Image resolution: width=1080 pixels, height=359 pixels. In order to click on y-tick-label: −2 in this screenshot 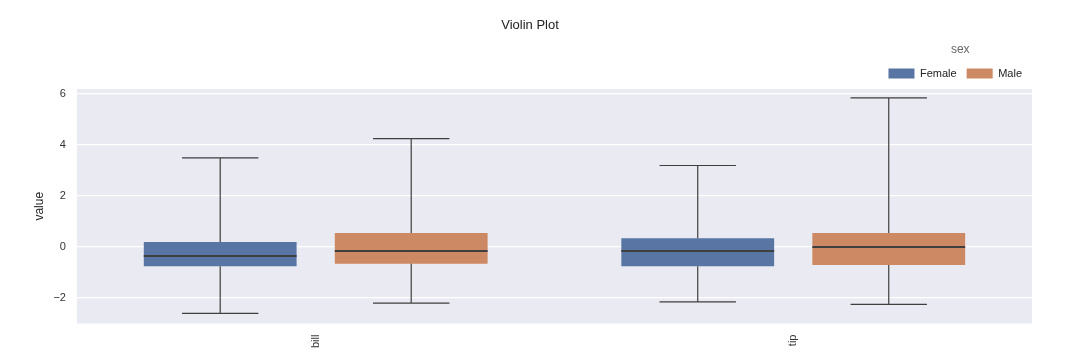, I will do `click(59, 297)`.